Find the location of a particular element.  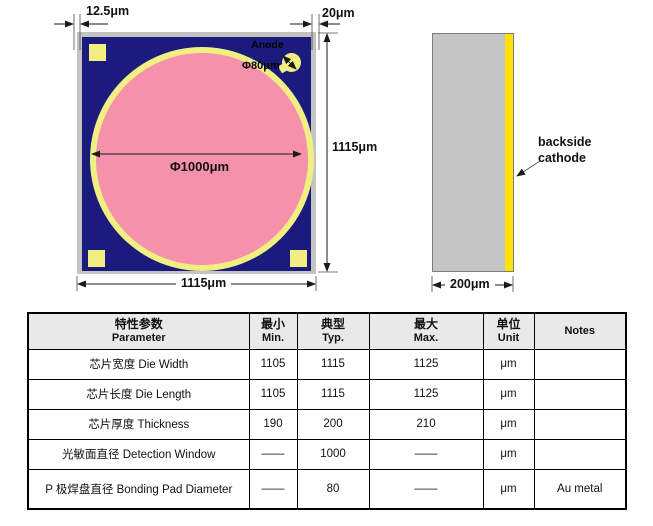

min-cell: 190 is located at coordinates (273, 424).